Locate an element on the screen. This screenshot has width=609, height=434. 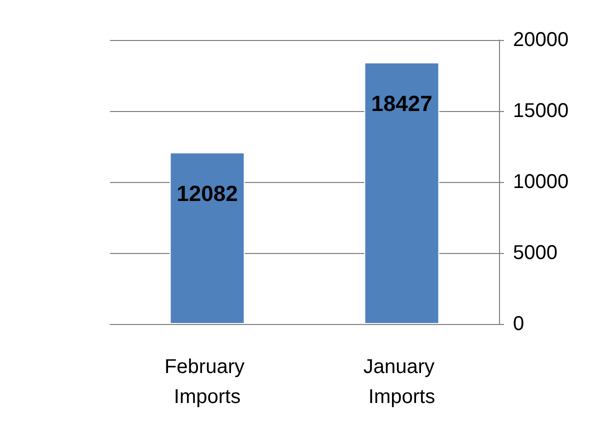
y-tick-label: 20000 is located at coordinates (541, 40).